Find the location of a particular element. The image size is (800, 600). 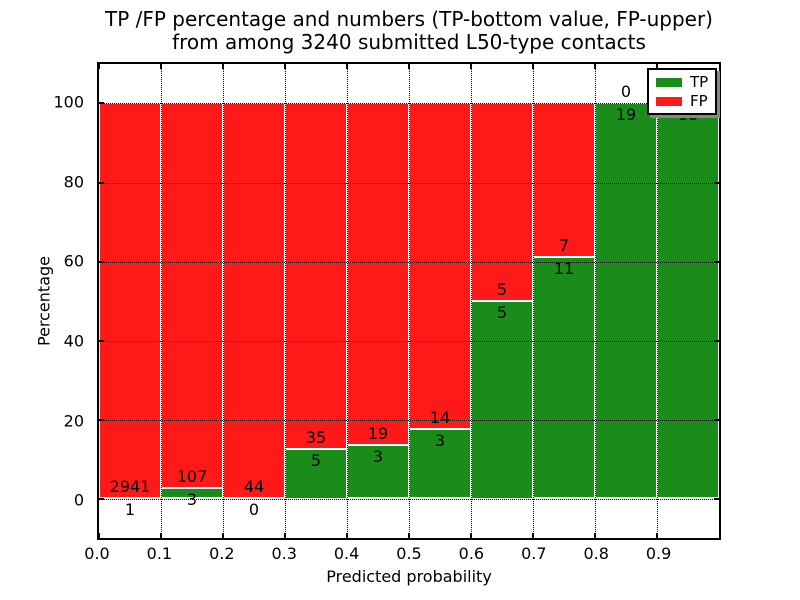

fp-count-label: 19 is located at coordinates (378, 433).